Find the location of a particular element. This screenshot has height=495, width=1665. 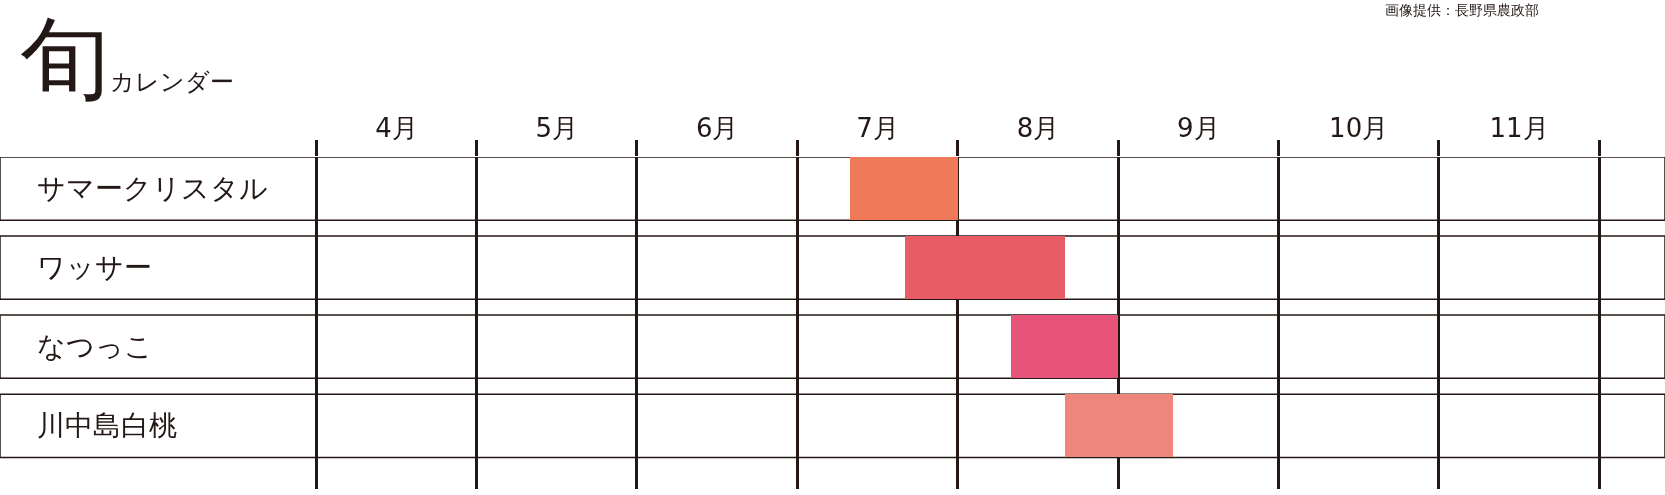

x-tick-label: 5月 is located at coordinates (557, 127).